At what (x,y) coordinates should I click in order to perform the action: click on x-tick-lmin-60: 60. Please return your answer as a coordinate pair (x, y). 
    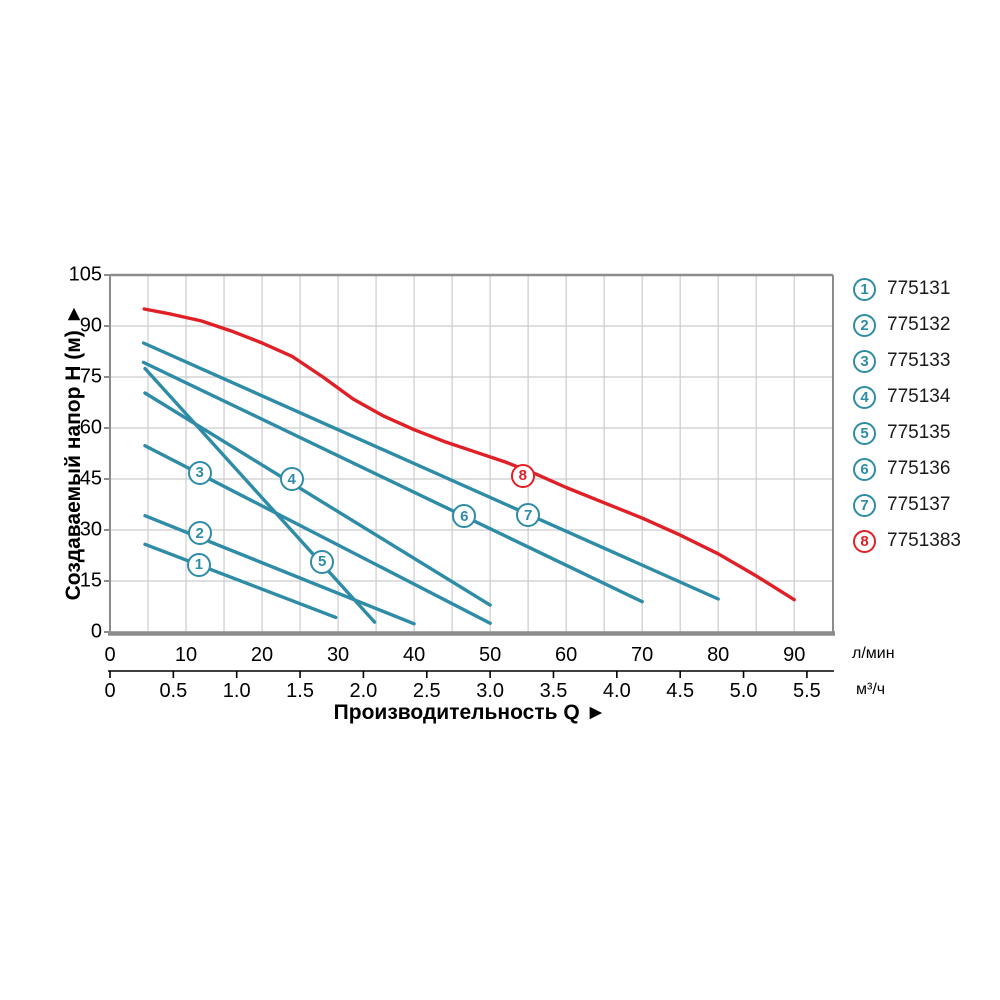
    Looking at the image, I should click on (566, 655).